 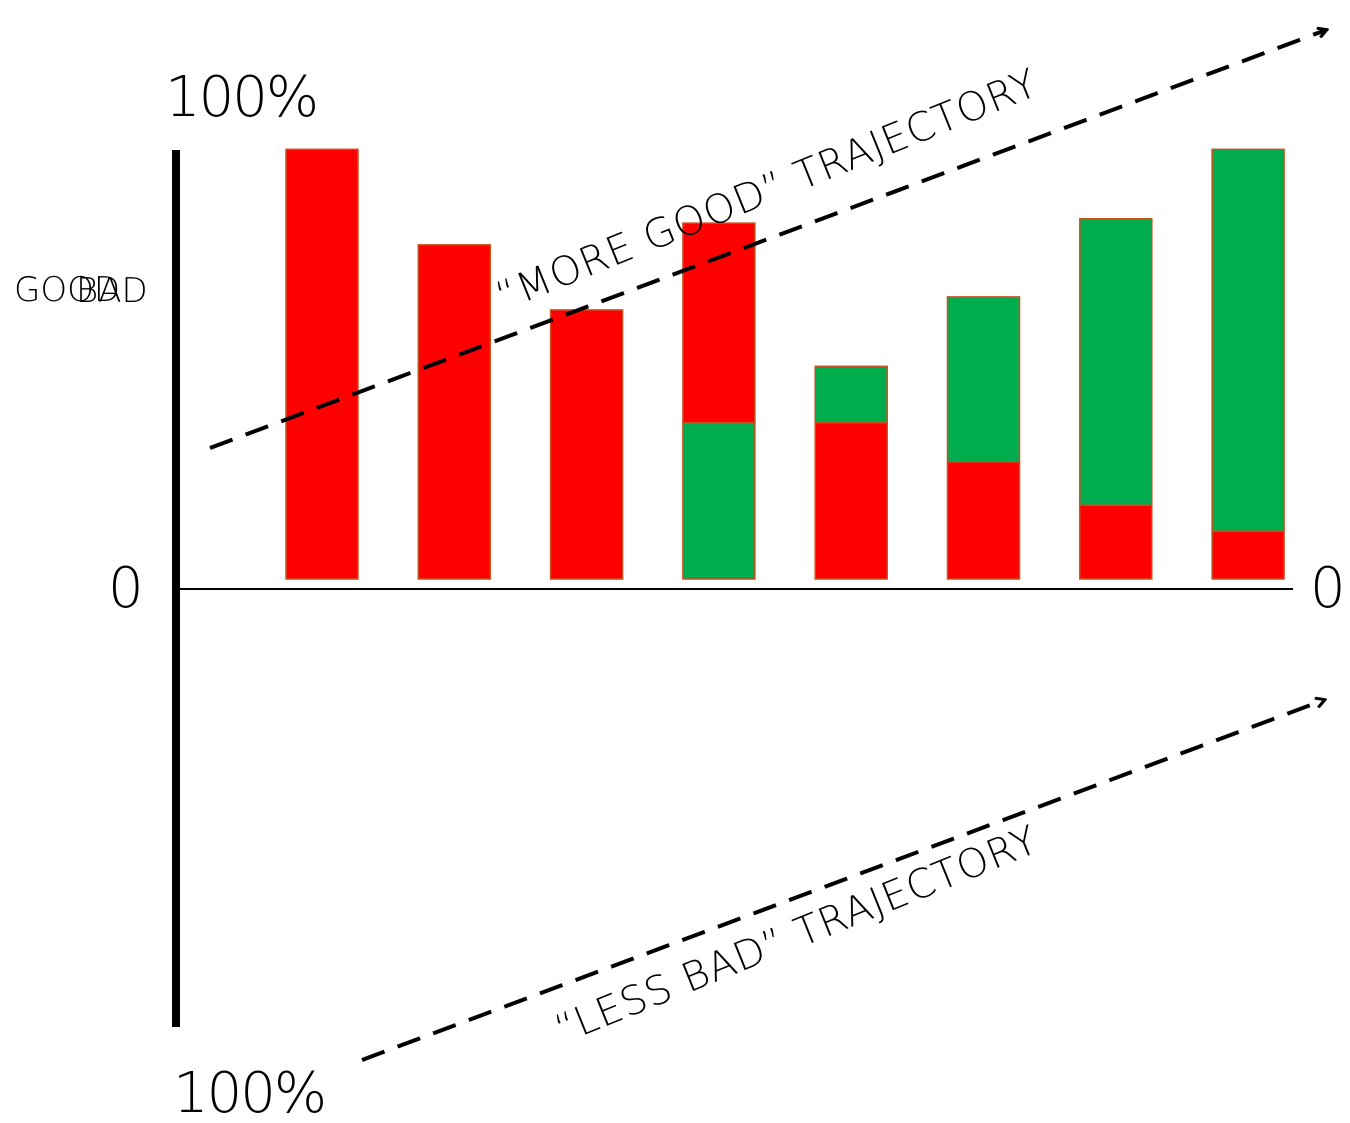 What do you see at coordinates (241, 97) in the screenshot?
I see `top-percent-label: 100%` at bounding box center [241, 97].